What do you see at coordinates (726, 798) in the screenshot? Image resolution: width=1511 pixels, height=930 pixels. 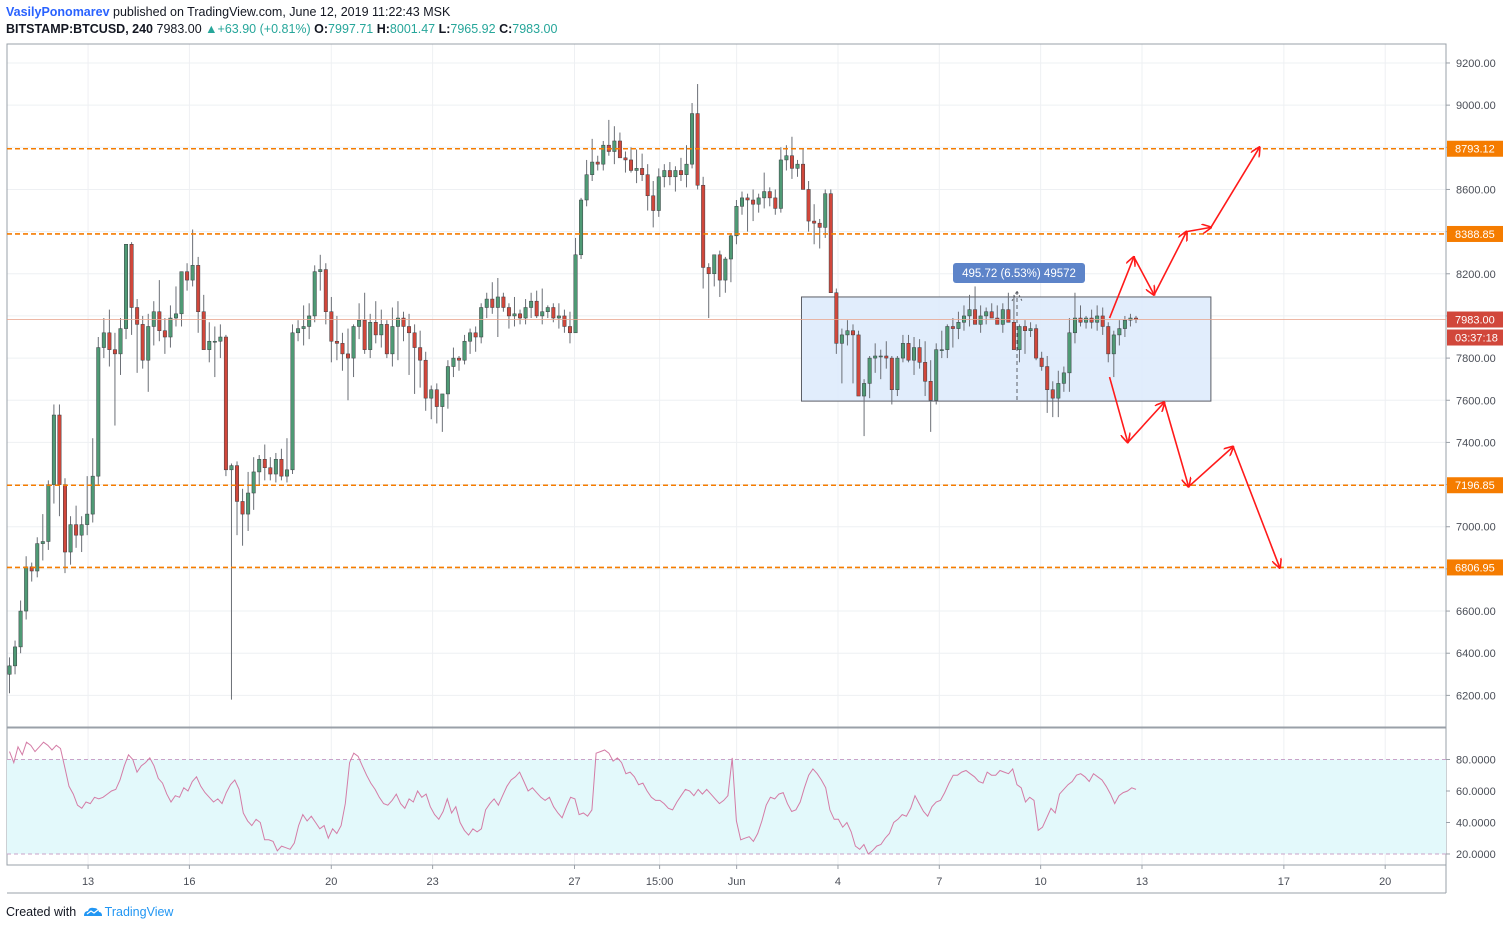 I see `rsi-indicator` at bounding box center [726, 798].